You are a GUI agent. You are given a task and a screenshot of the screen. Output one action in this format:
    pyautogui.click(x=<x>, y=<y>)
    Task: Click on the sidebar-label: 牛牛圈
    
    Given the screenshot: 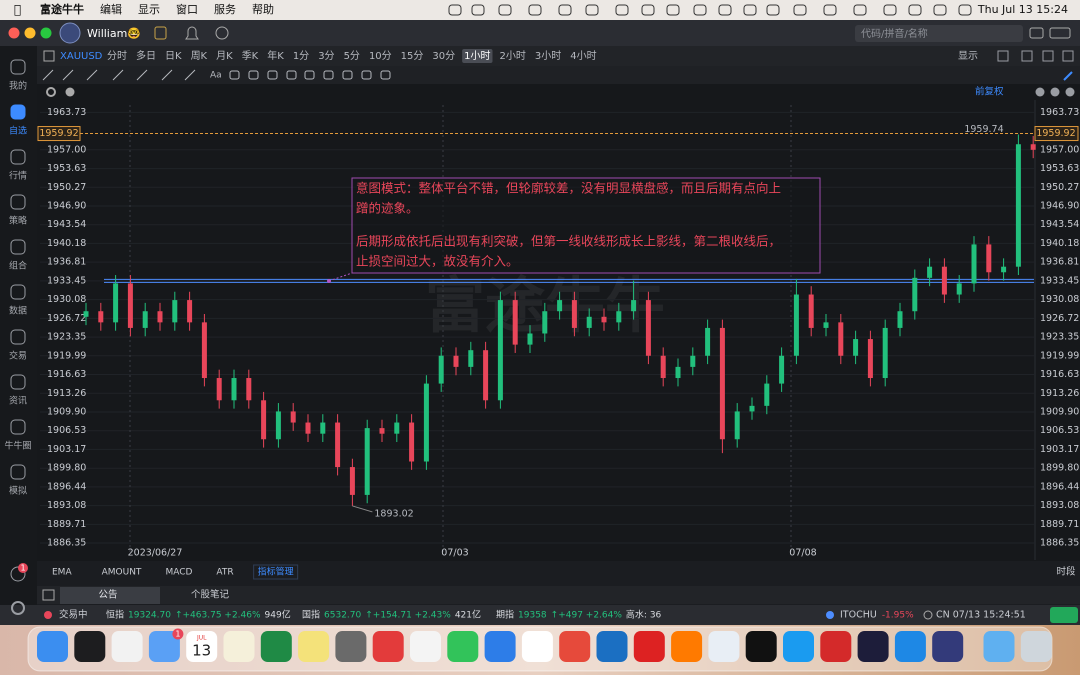 What is the action you would take?
    pyautogui.click(x=17, y=446)
    